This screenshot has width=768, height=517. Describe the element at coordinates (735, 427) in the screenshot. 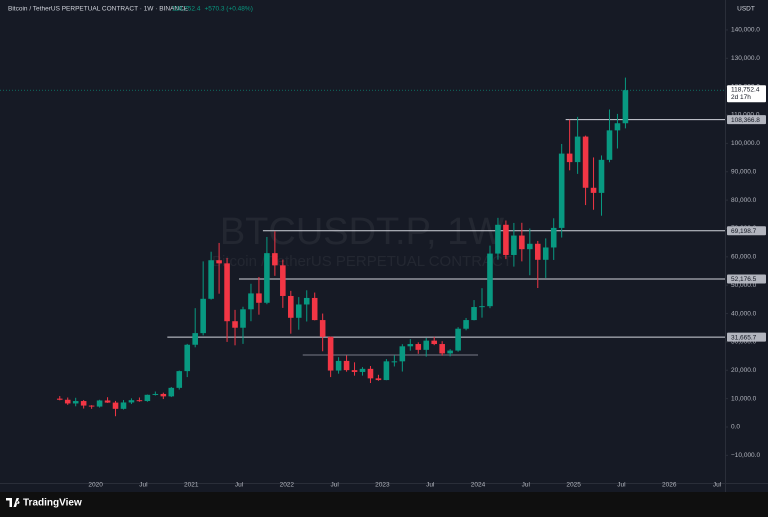

I see `y-tick-label: 0.0` at that location.